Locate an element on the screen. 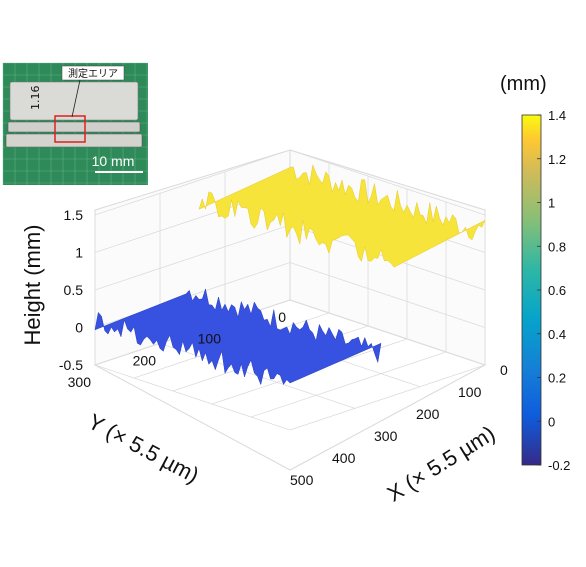 The height and width of the screenshot is (567, 586). x-tick-label: 500 is located at coordinates (302, 480).